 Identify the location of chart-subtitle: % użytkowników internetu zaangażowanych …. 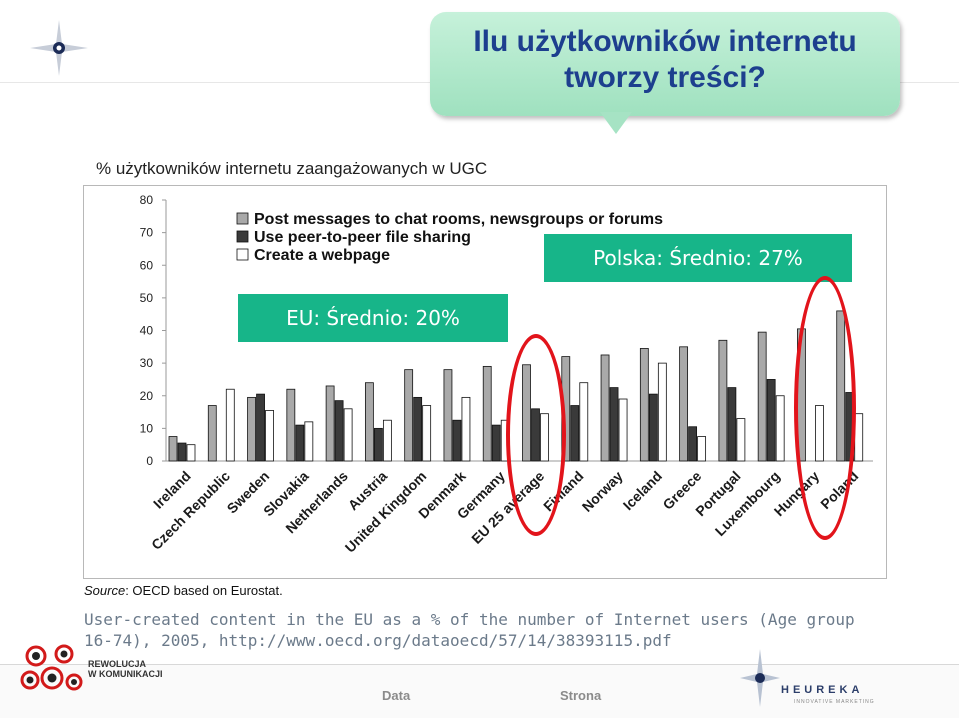
(292, 168).